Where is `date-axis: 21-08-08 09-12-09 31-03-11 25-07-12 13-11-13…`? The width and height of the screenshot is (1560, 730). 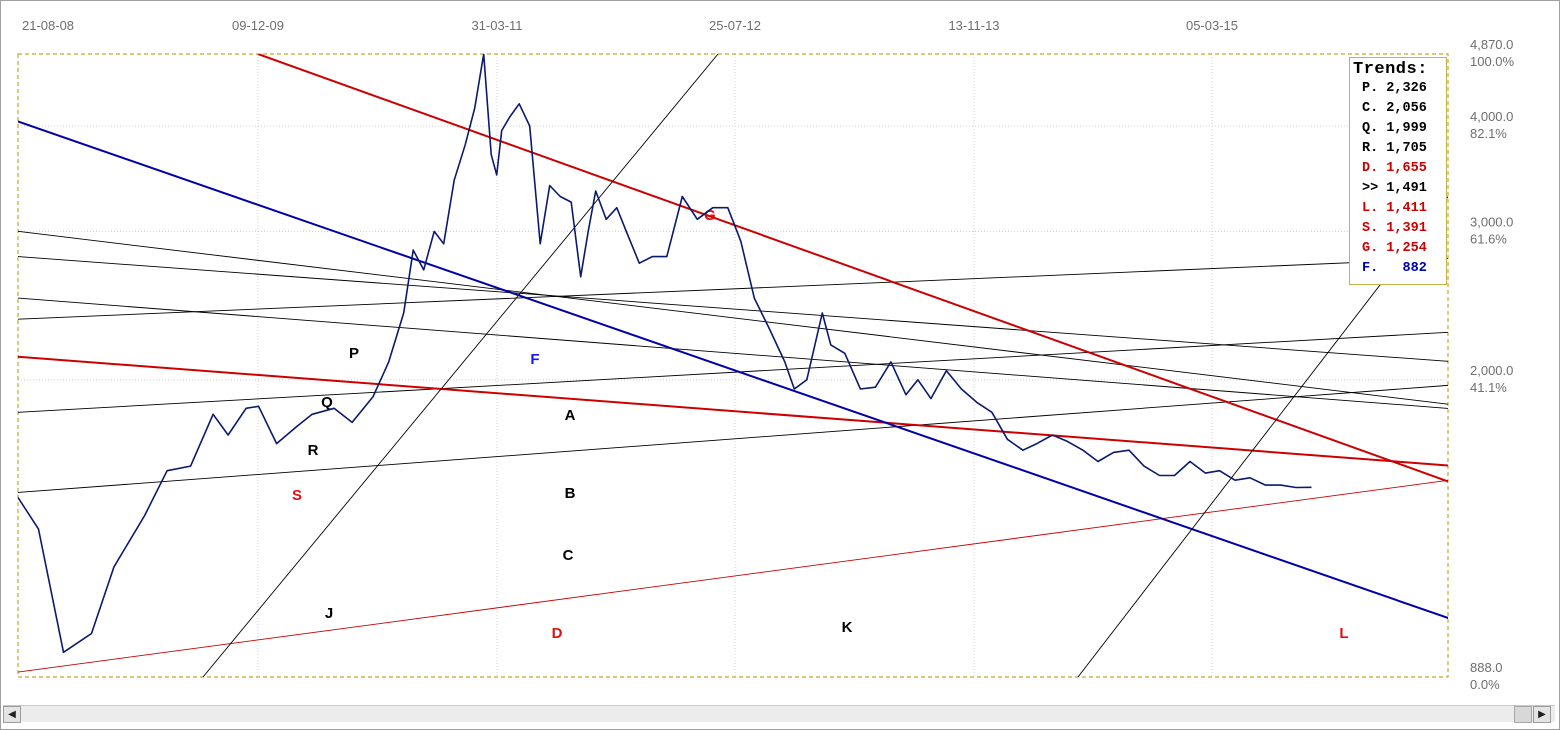 date-axis: 21-08-08 09-12-09 31-03-11 25-07-12 13-11-13… is located at coordinates (630, 25).